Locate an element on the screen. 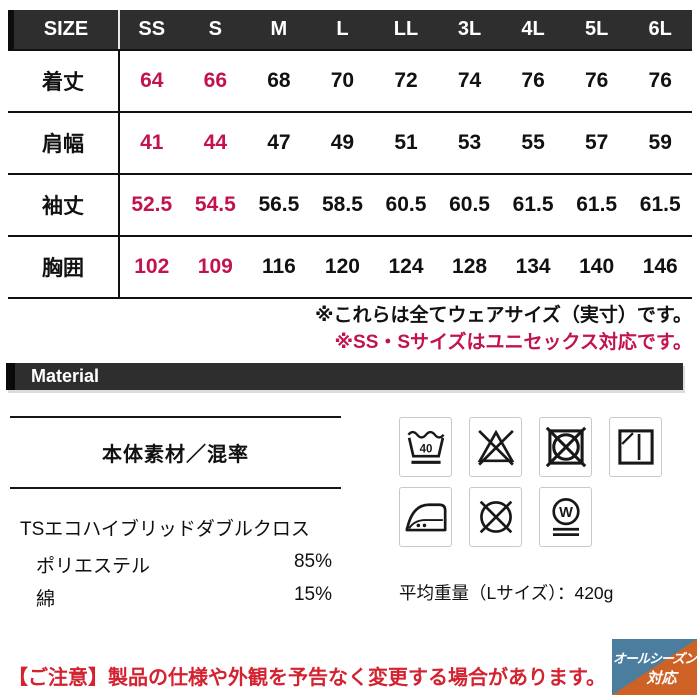 Image resolution: width=700 pixels, height=700 pixels. row-label: 肩幅 is located at coordinates (64, 143).